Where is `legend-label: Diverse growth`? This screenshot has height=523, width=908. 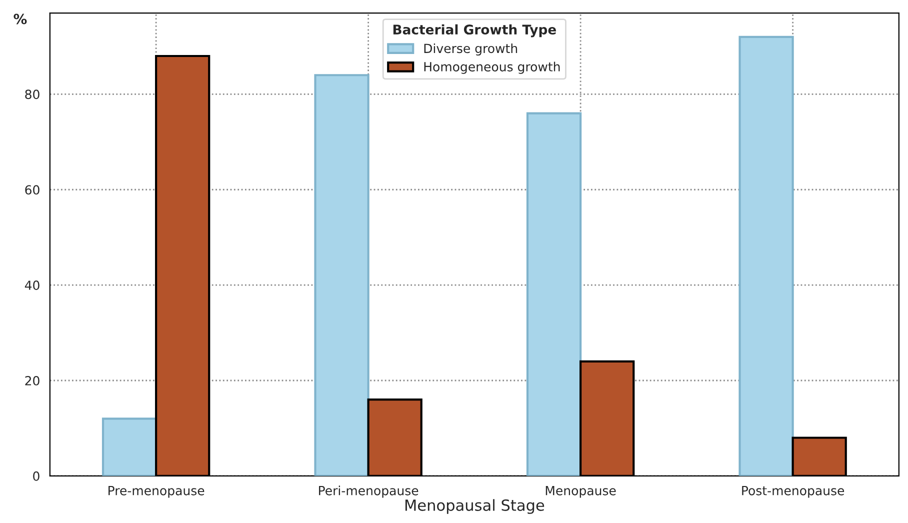 legend-label: Diverse growth is located at coordinates (471, 49).